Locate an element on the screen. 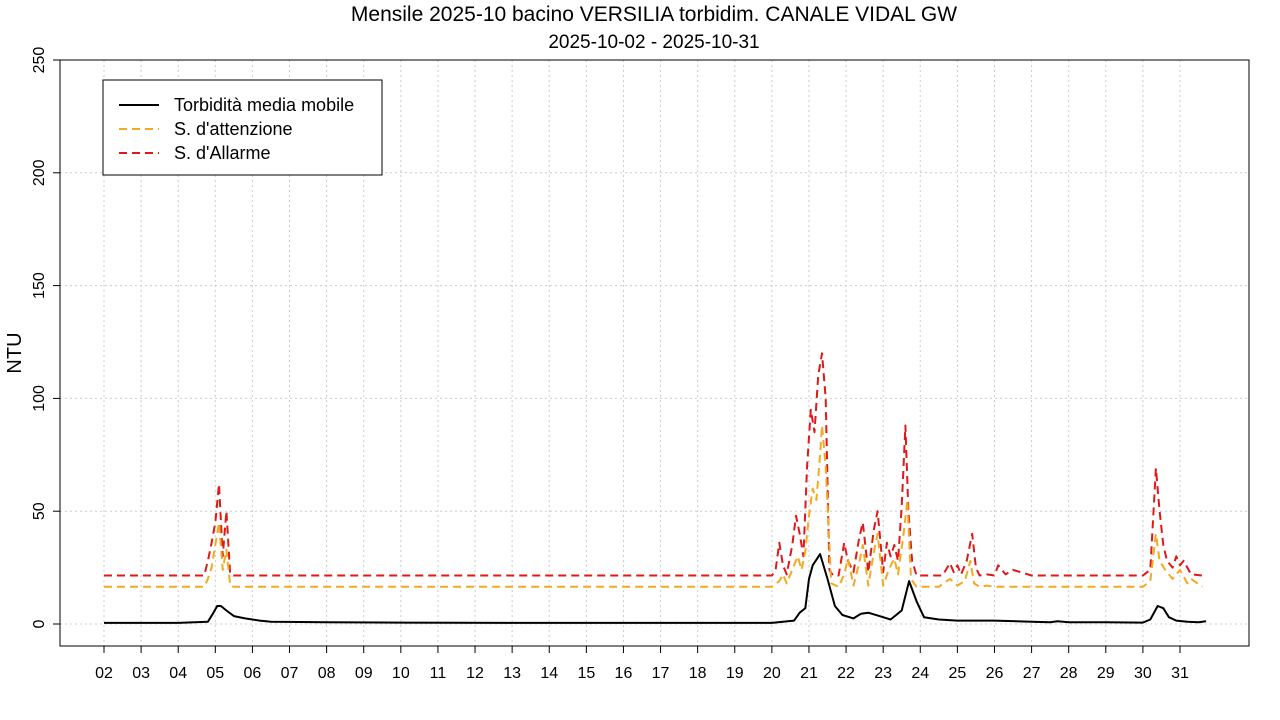 The height and width of the screenshot is (720, 1280). x-tick-label: 19 is located at coordinates (735, 673).